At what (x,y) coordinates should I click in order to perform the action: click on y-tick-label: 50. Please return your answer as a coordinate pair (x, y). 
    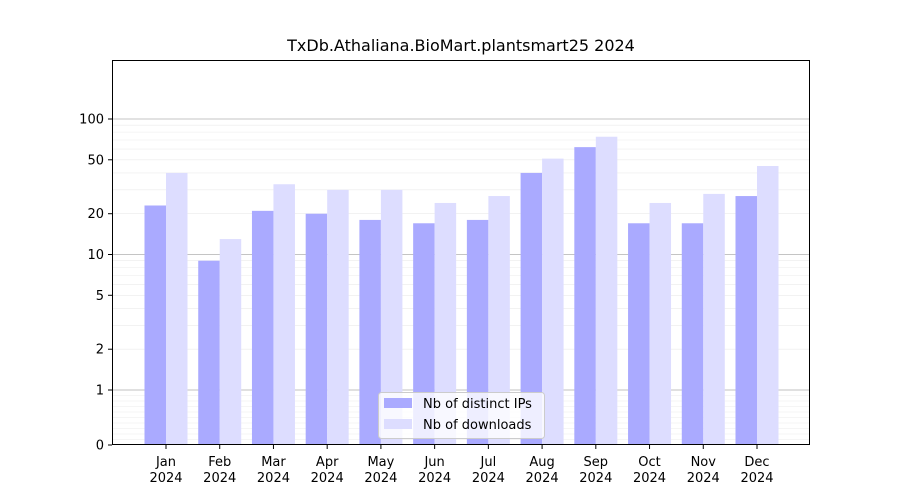
    Looking at the image, I should click on (95, 160).